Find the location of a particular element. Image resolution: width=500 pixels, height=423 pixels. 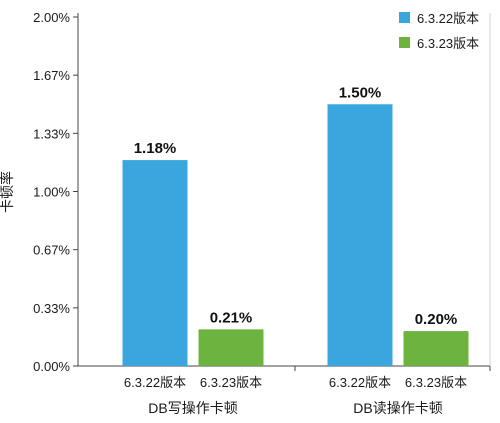

legend-label: 6.3.23版本 is located at coordinates (448, 43).